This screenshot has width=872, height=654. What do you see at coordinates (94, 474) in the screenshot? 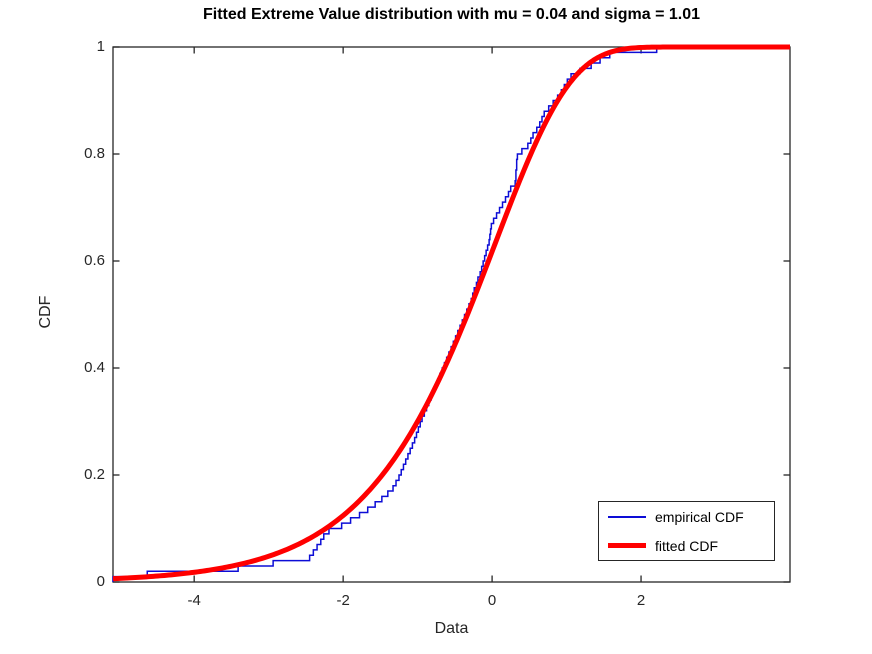
I see `y-tick-label: 0.2` at bounding box center [94, 474].